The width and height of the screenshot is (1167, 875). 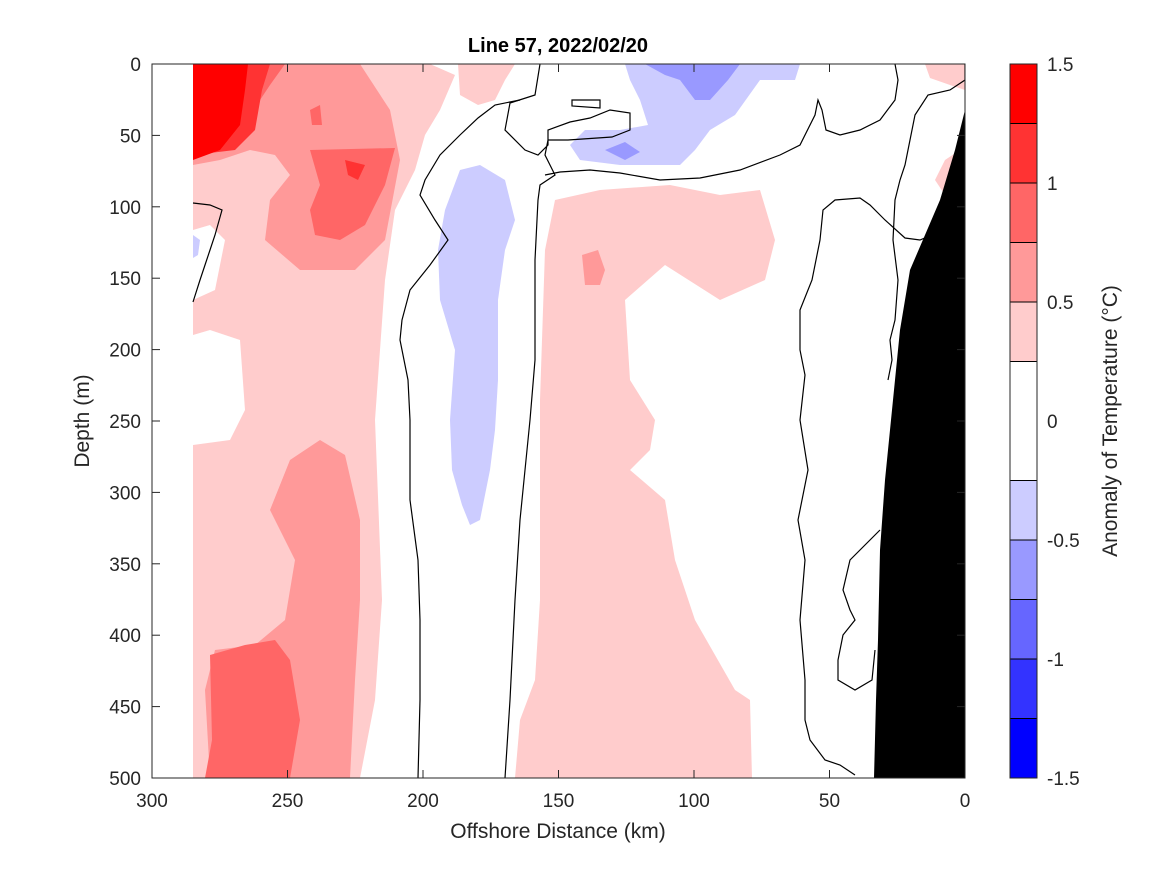 I want to click on contour-line-nearshore, so click(x=926, y=222).